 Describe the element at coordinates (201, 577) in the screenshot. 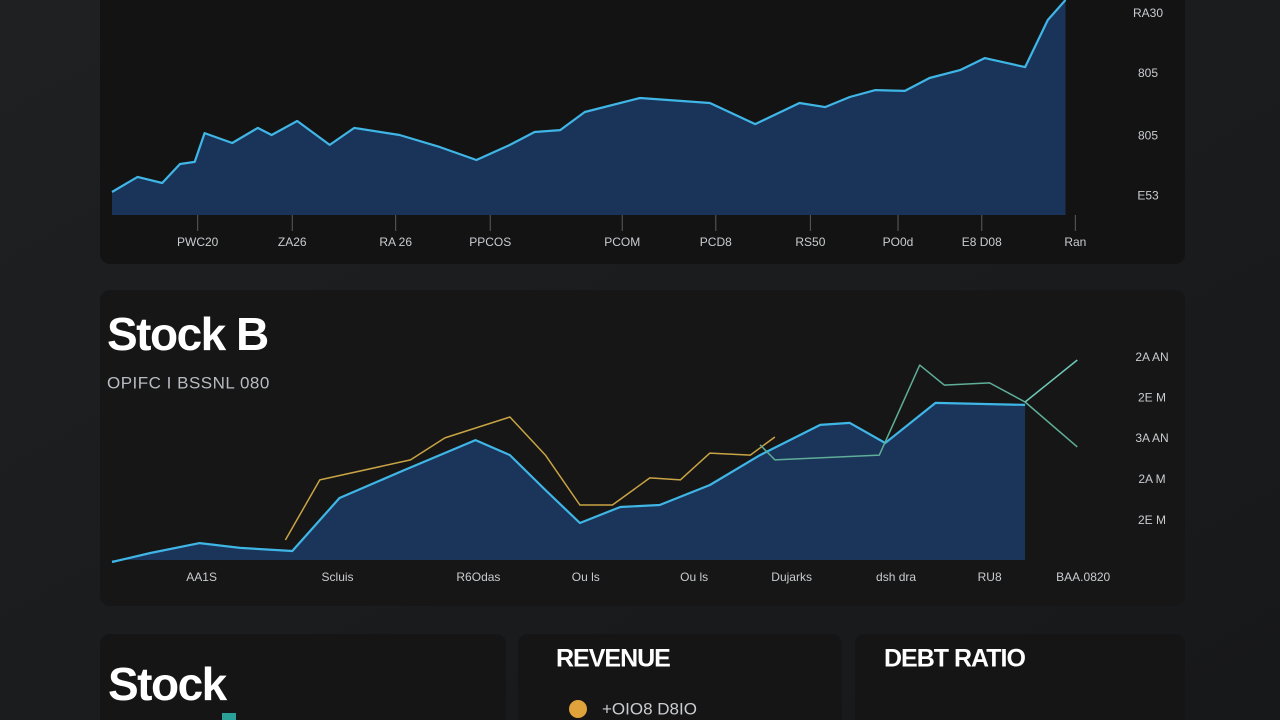

I see `x-tick-label: AA1S` at that location.